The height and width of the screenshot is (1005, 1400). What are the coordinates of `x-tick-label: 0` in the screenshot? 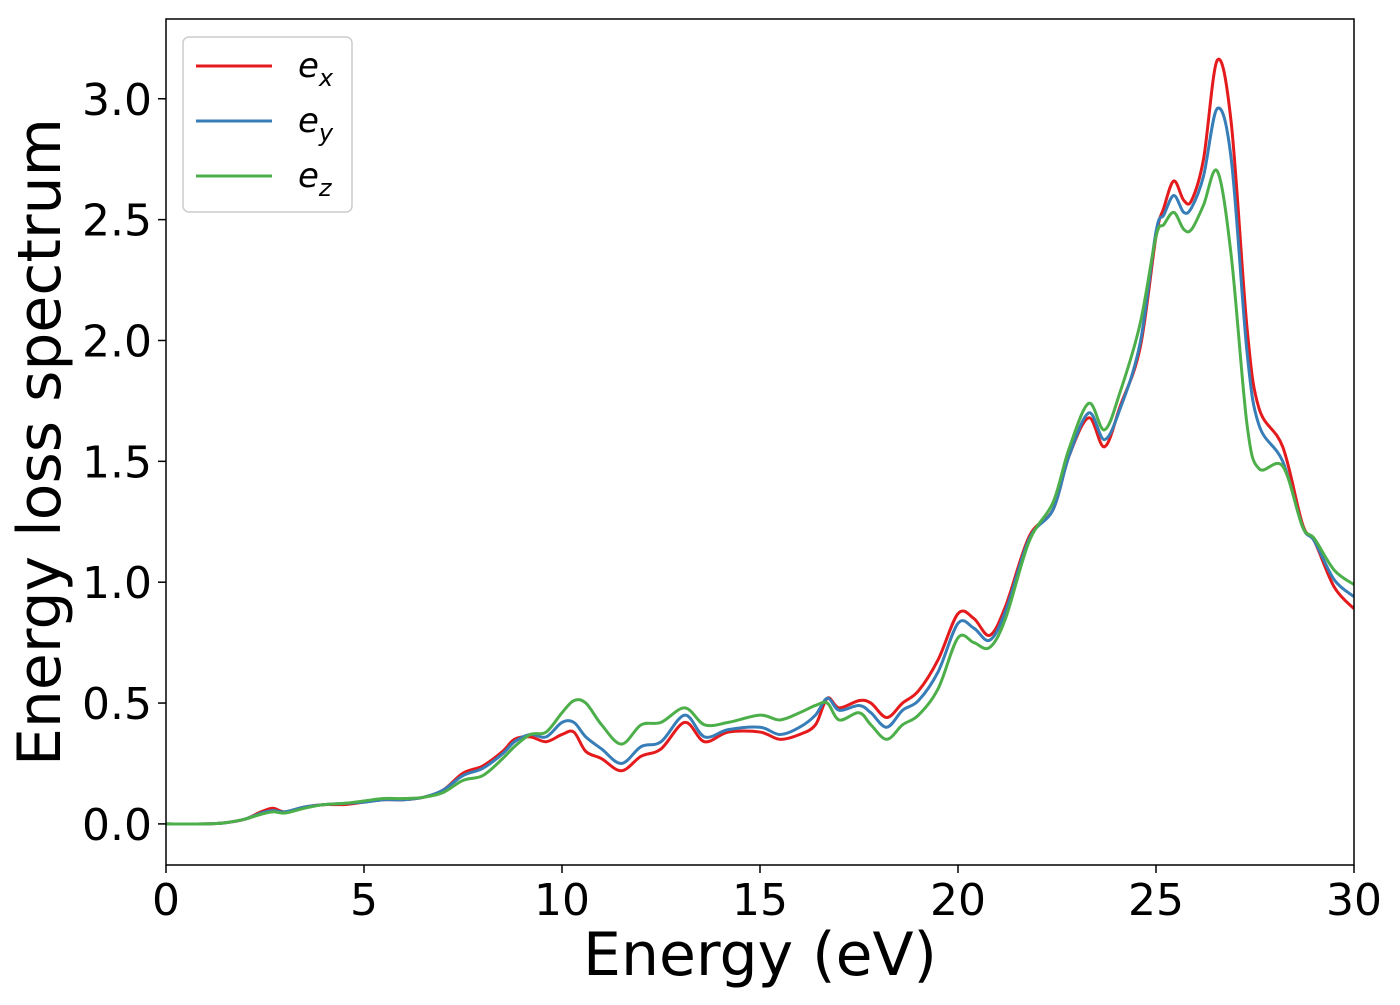 It's located at (166, 900).